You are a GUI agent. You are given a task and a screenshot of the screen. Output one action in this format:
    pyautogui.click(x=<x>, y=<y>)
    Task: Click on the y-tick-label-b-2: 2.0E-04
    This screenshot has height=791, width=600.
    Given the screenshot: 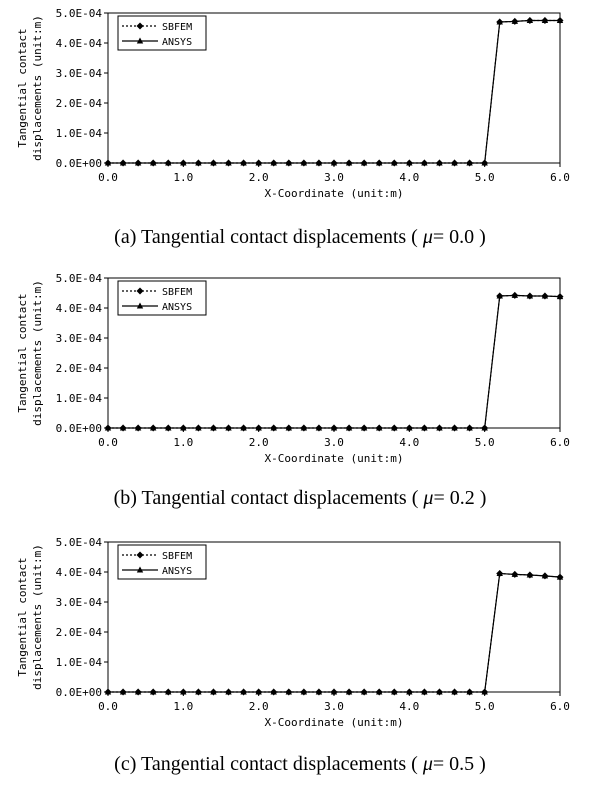 What is the action you would take?
    pyautogui.click(x=79, y=368)
    